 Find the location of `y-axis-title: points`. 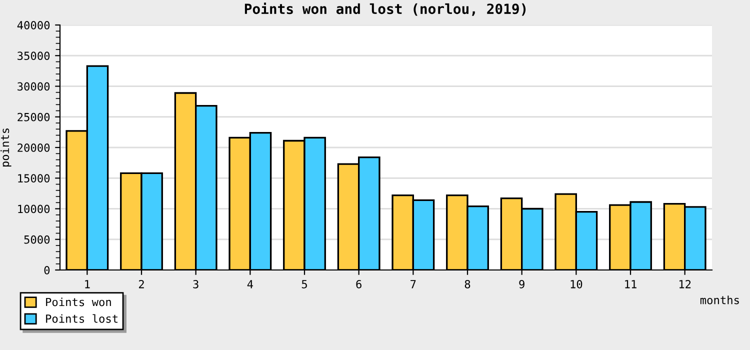

y-axis-title: points is located at coordinates (6, 147).